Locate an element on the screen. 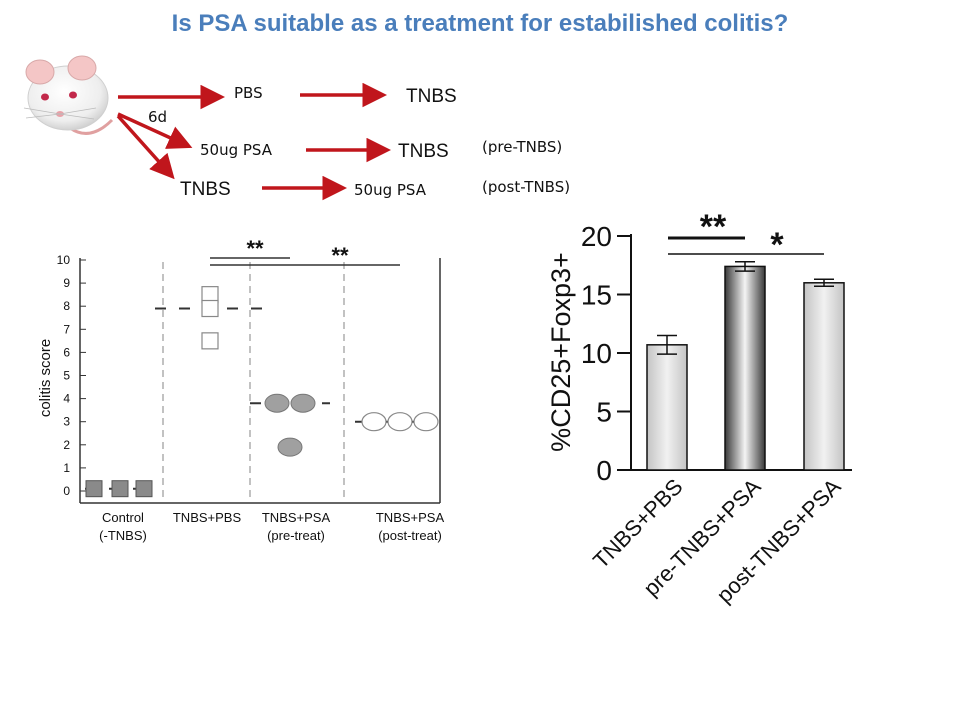  arrow-to-psa is located at coordinates (155, 130).